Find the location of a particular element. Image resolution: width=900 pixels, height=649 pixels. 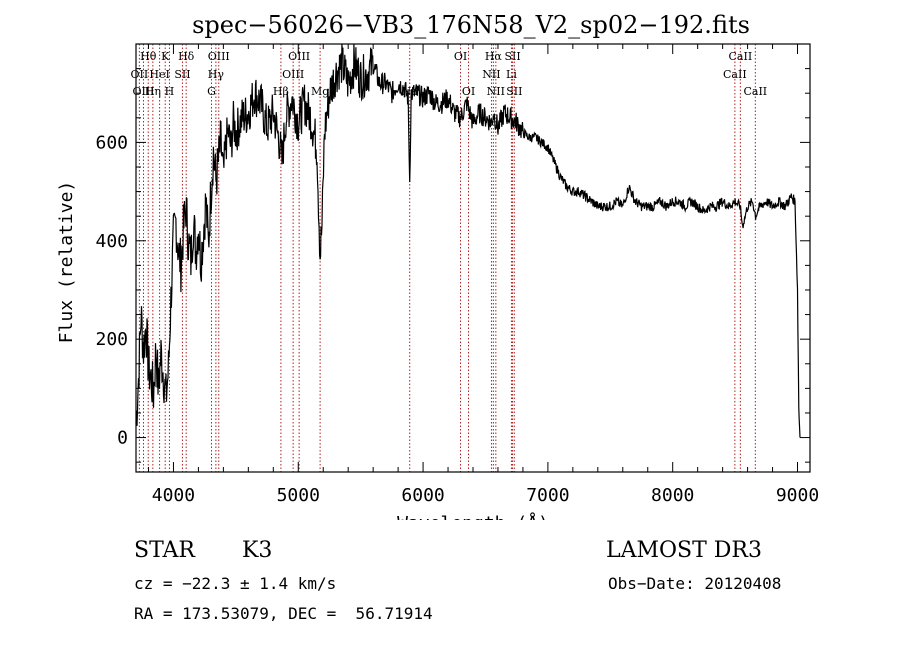

y-tick-label: 600 is located at coordinates (111, 142).